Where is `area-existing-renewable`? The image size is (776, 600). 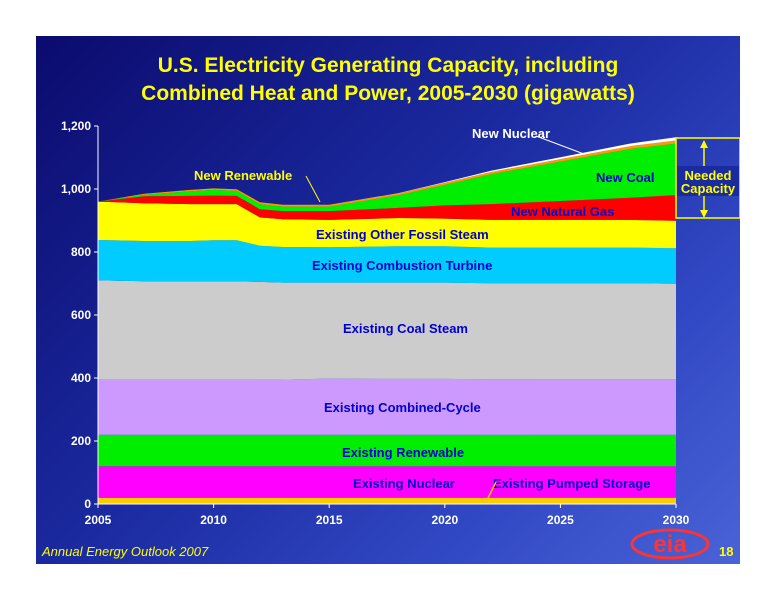
area-existing-renewable is located at coordinates (387, 450).